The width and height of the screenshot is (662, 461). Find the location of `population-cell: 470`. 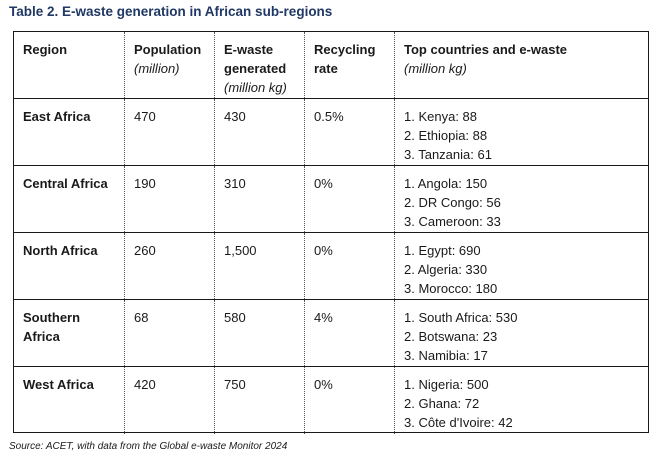

population-cell: 470 is located at coordinates (169, 132).